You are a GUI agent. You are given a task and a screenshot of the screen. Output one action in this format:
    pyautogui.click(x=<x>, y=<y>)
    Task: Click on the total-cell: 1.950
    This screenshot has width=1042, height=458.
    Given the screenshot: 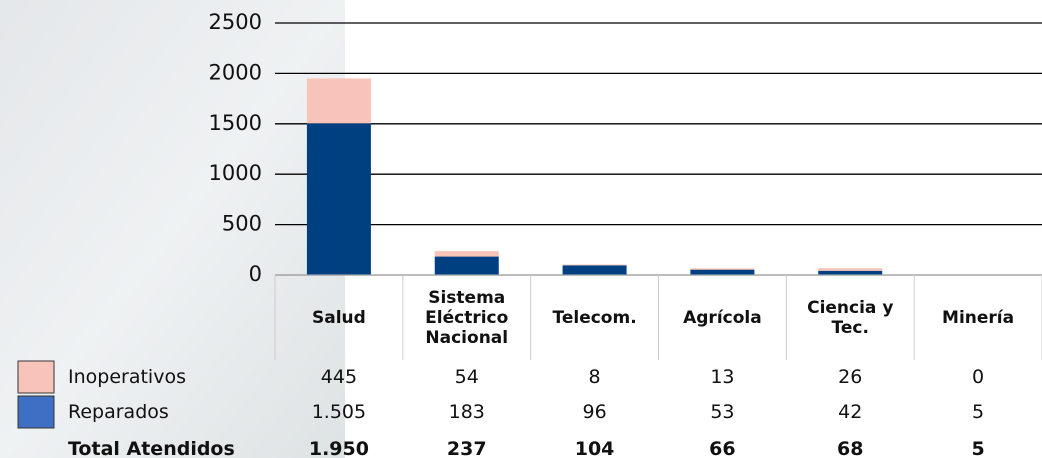 What is the action you would take?
    pyautogui.click(x=338, y=448)
    